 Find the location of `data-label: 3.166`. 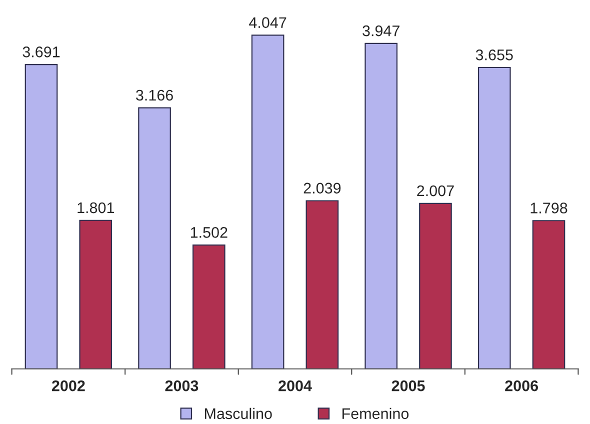

data-label: 3.166 is located at coordinates (154, 95).